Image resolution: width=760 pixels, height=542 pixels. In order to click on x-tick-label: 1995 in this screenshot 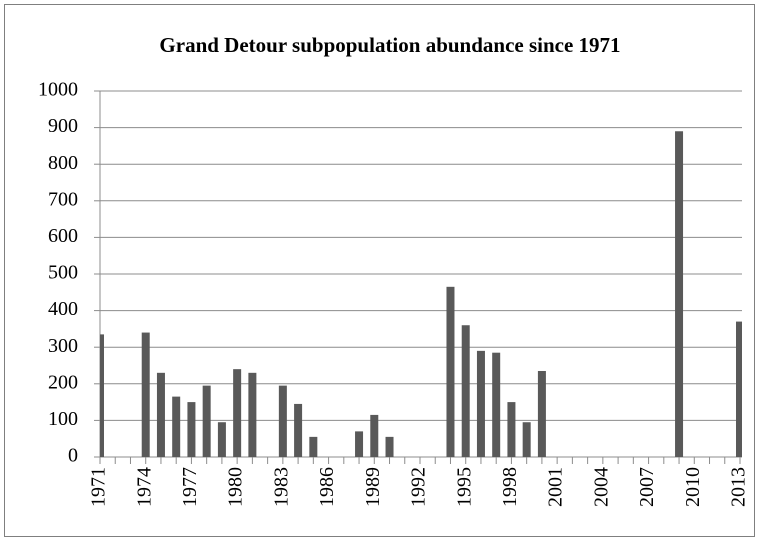, I will do `click(464, 487)`.